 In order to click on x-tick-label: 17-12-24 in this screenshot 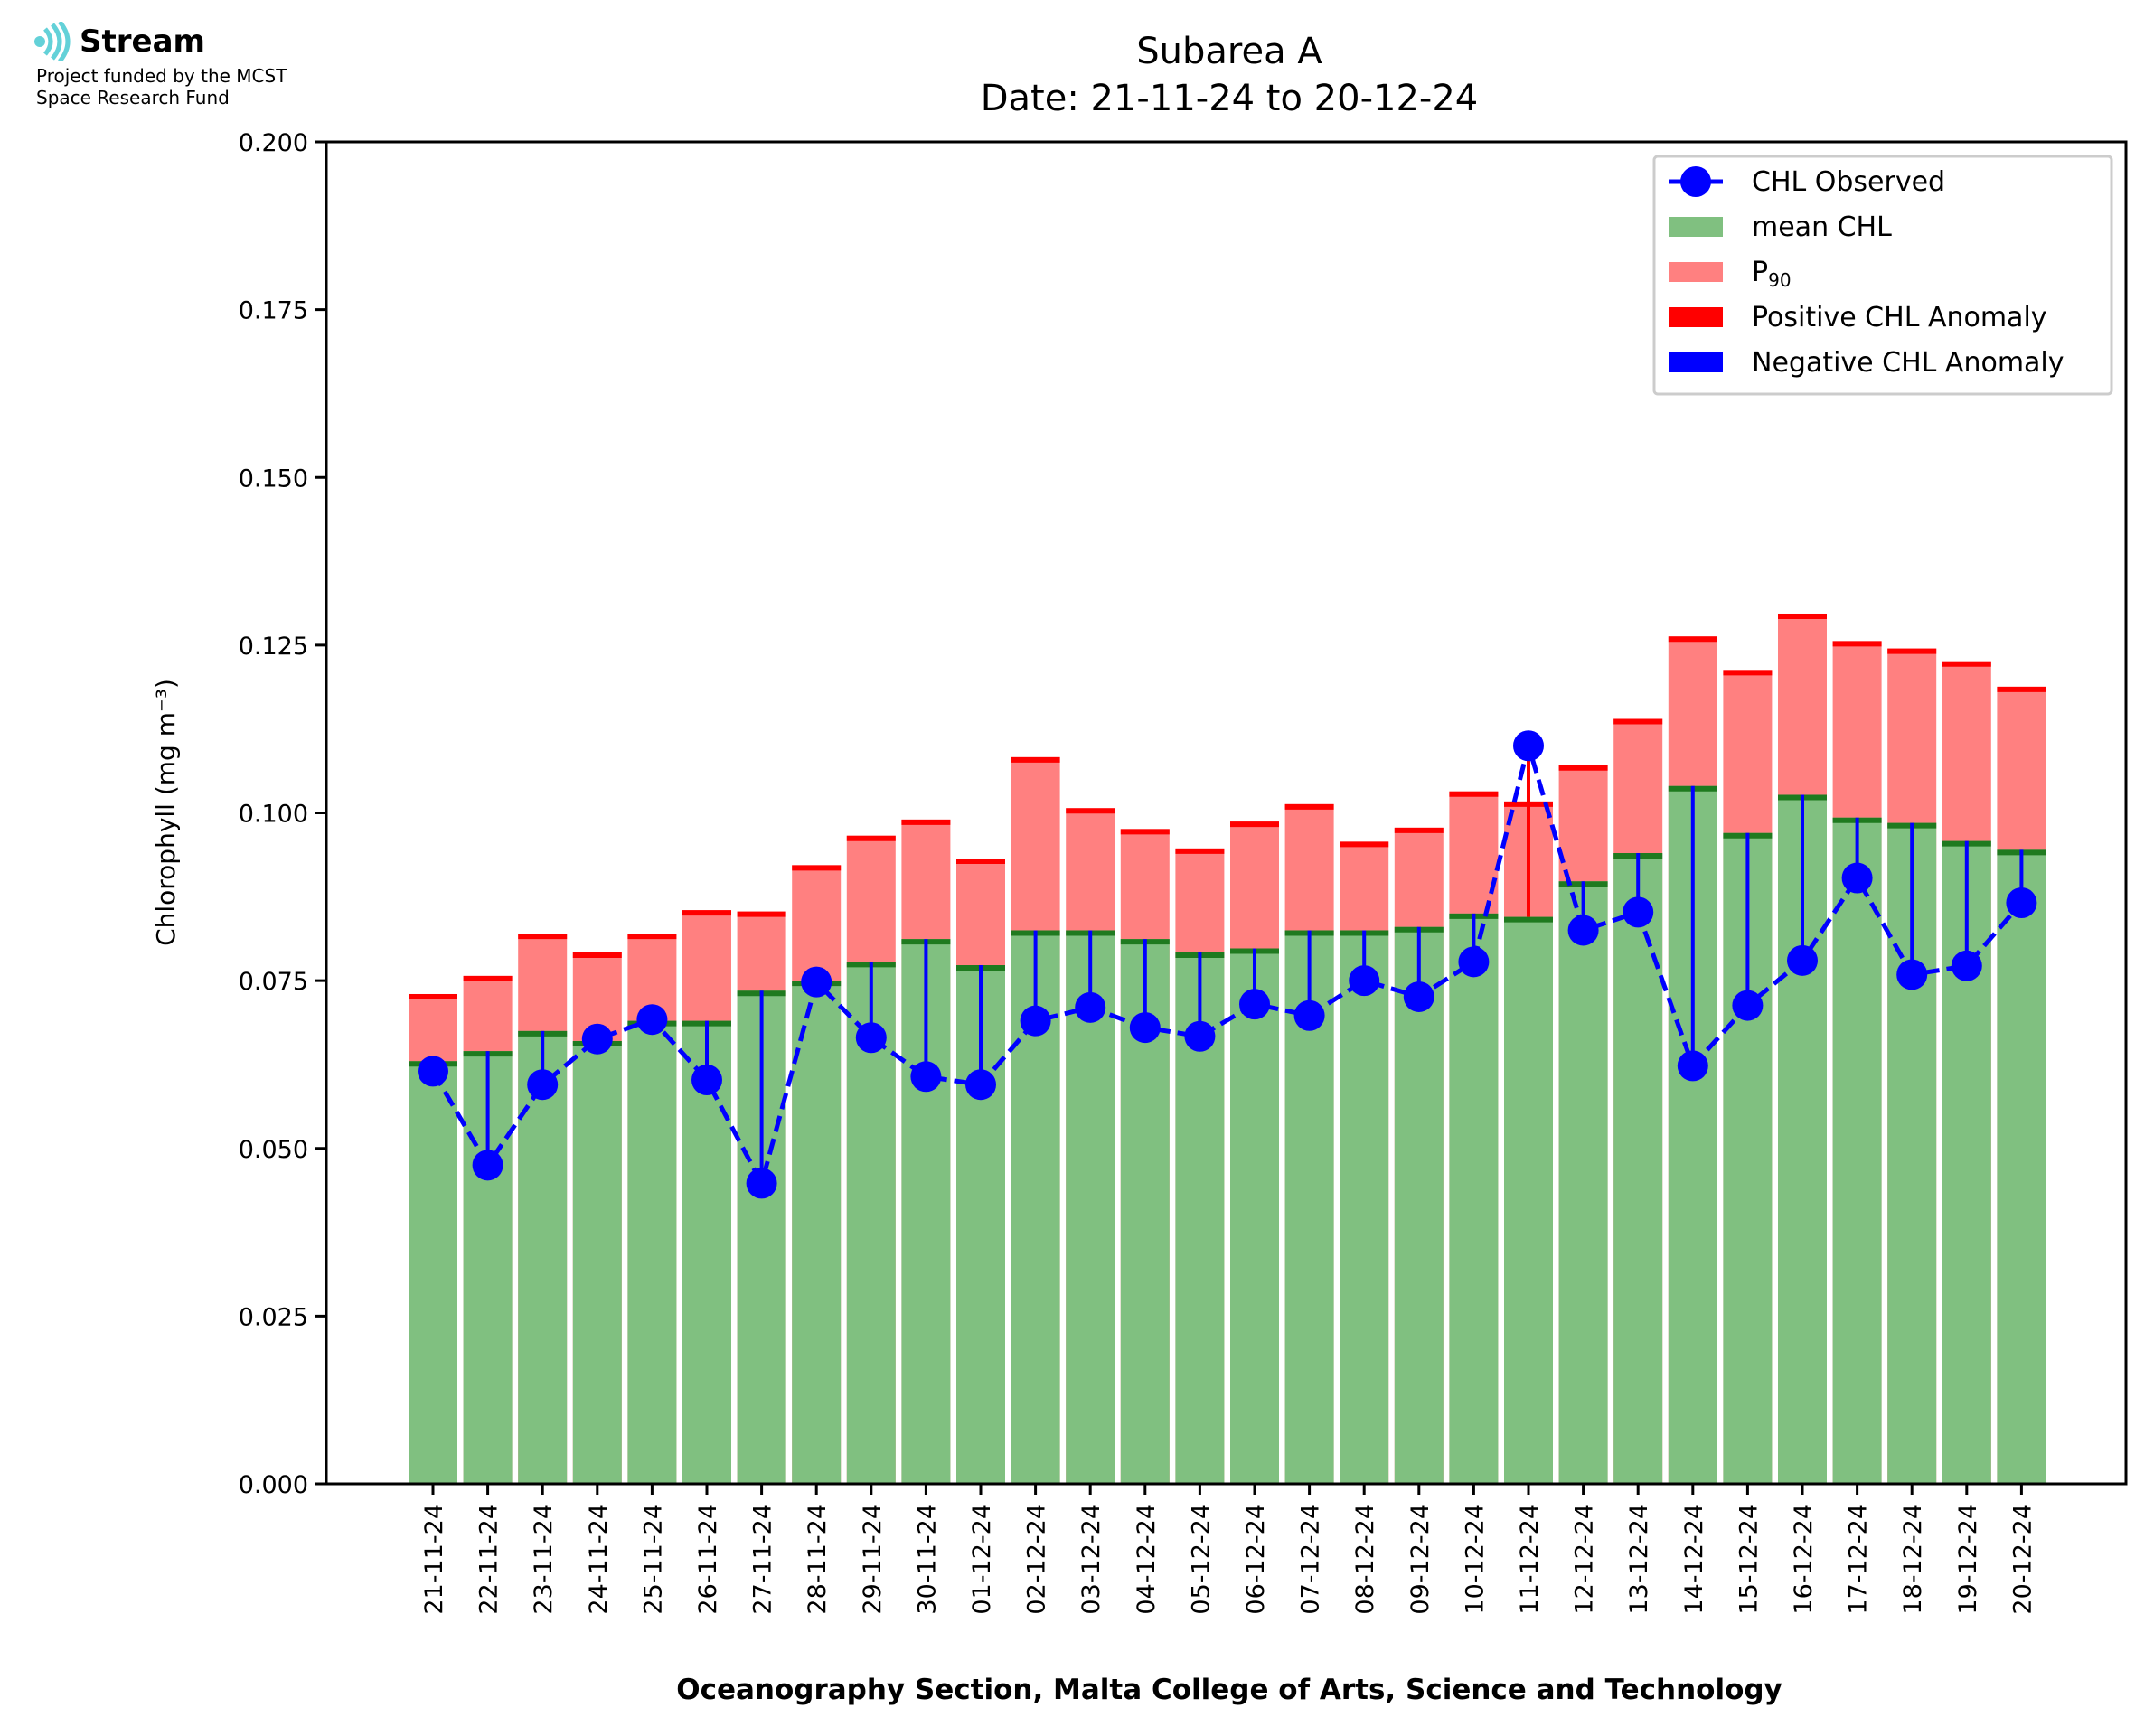, I will do `click(1859, 1560)`.